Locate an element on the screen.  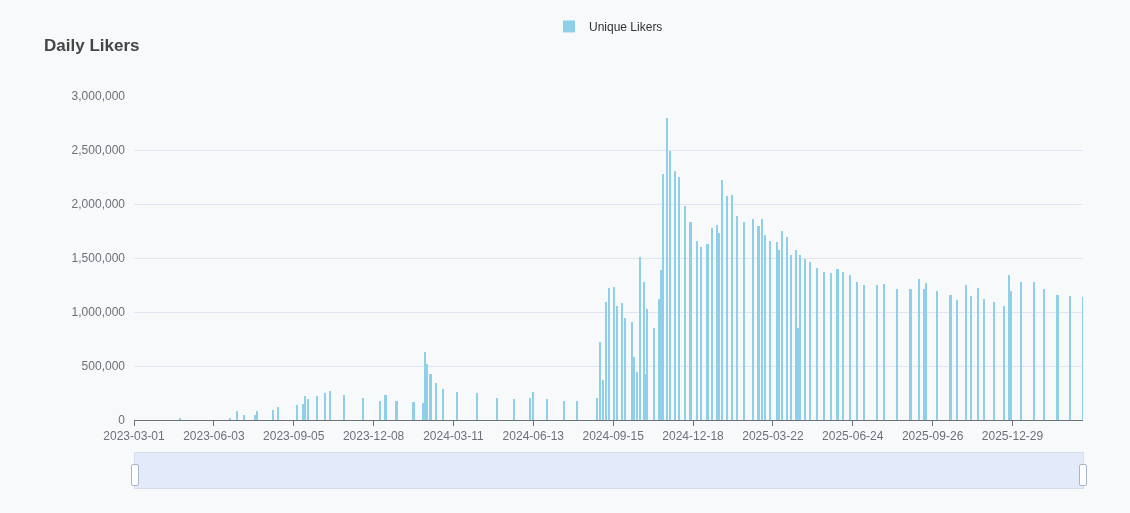
legend-label: Unique Likers is located at coordinates (626, 27).